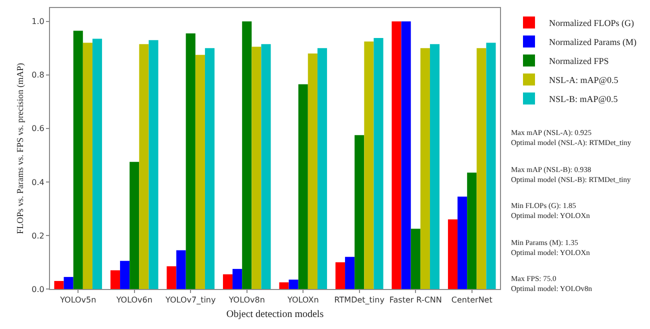  I want to click on legend-label: NSL-A: mAP@0.5, so click(584, 80).